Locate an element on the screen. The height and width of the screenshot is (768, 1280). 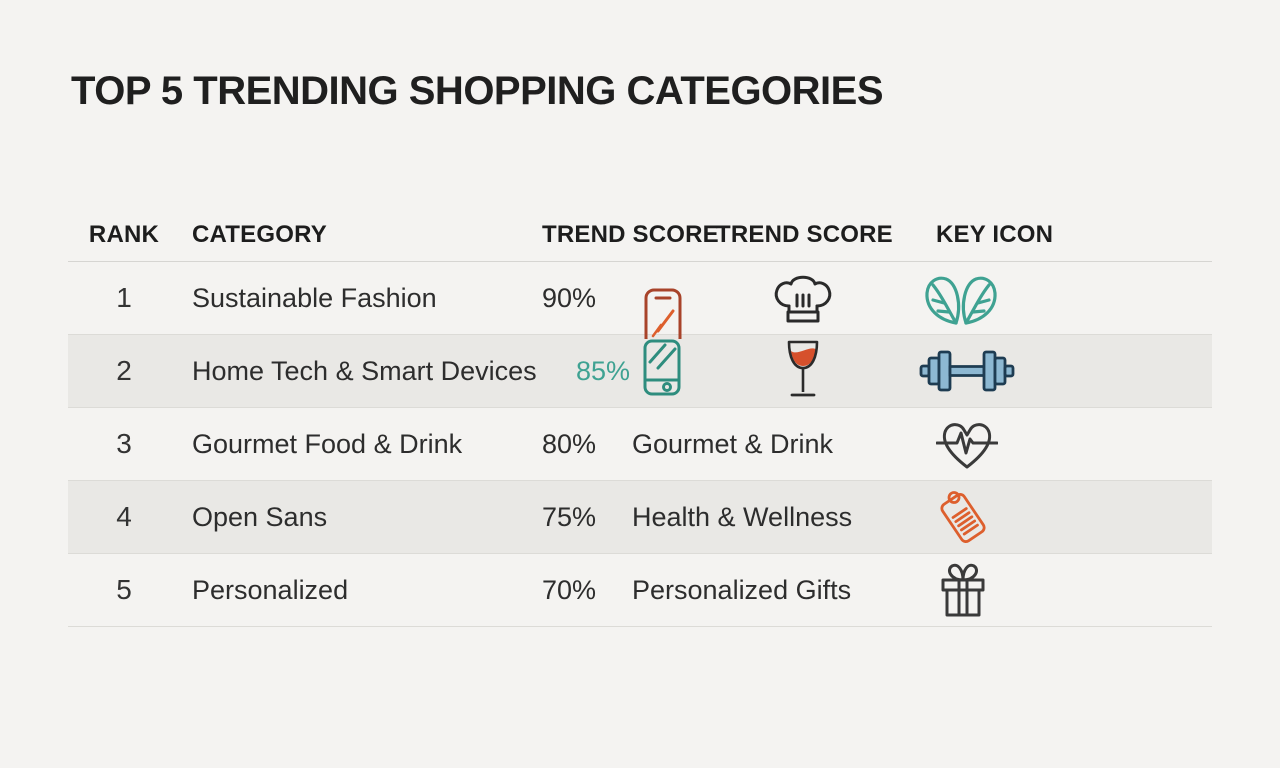
header-trend-score-1: TREND SCORE is located at coordinates (630, 234).